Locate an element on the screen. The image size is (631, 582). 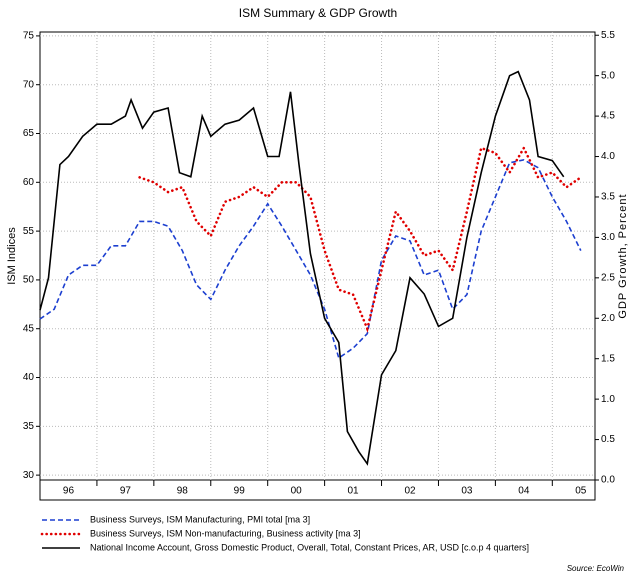
x-tick-label: 97 is located at coordinates (126, 491).